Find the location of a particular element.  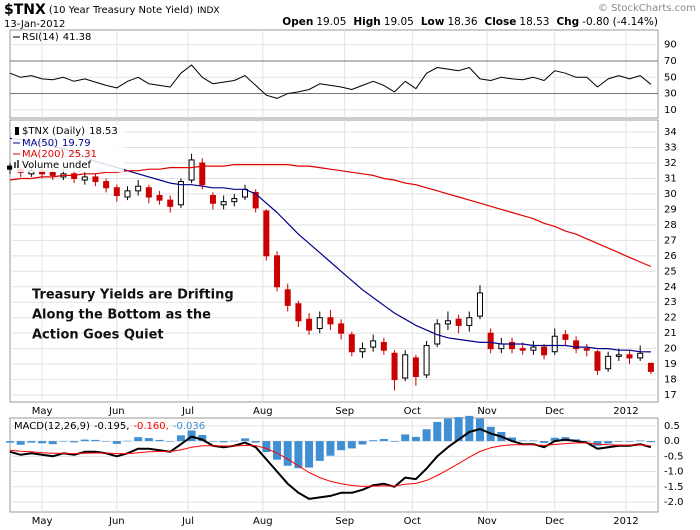

y-tick-label: 28 is located at coordinates (670, 225).